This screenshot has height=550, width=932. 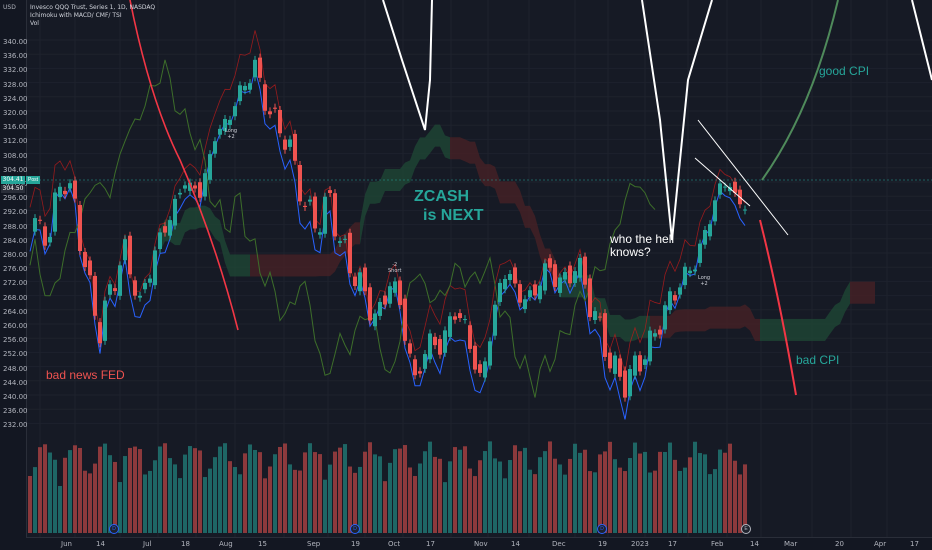 What do you see at coordinates (15, 382) in the screenshot?
I see `price-tick-label: 244.00` at bounding box center [15, 382].